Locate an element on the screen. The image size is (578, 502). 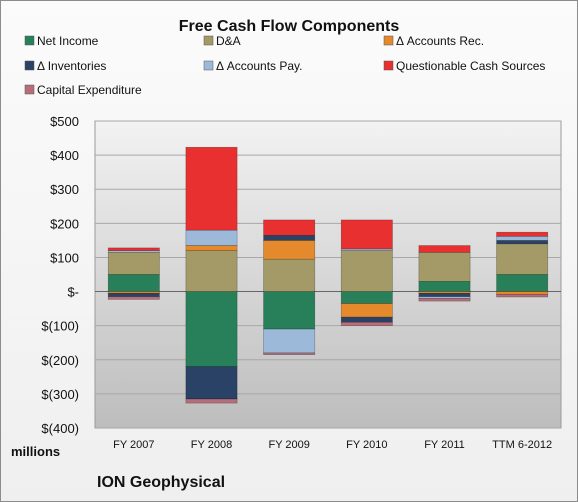
x-tick-label: FY 2010 is located at coordinates (366, 445).